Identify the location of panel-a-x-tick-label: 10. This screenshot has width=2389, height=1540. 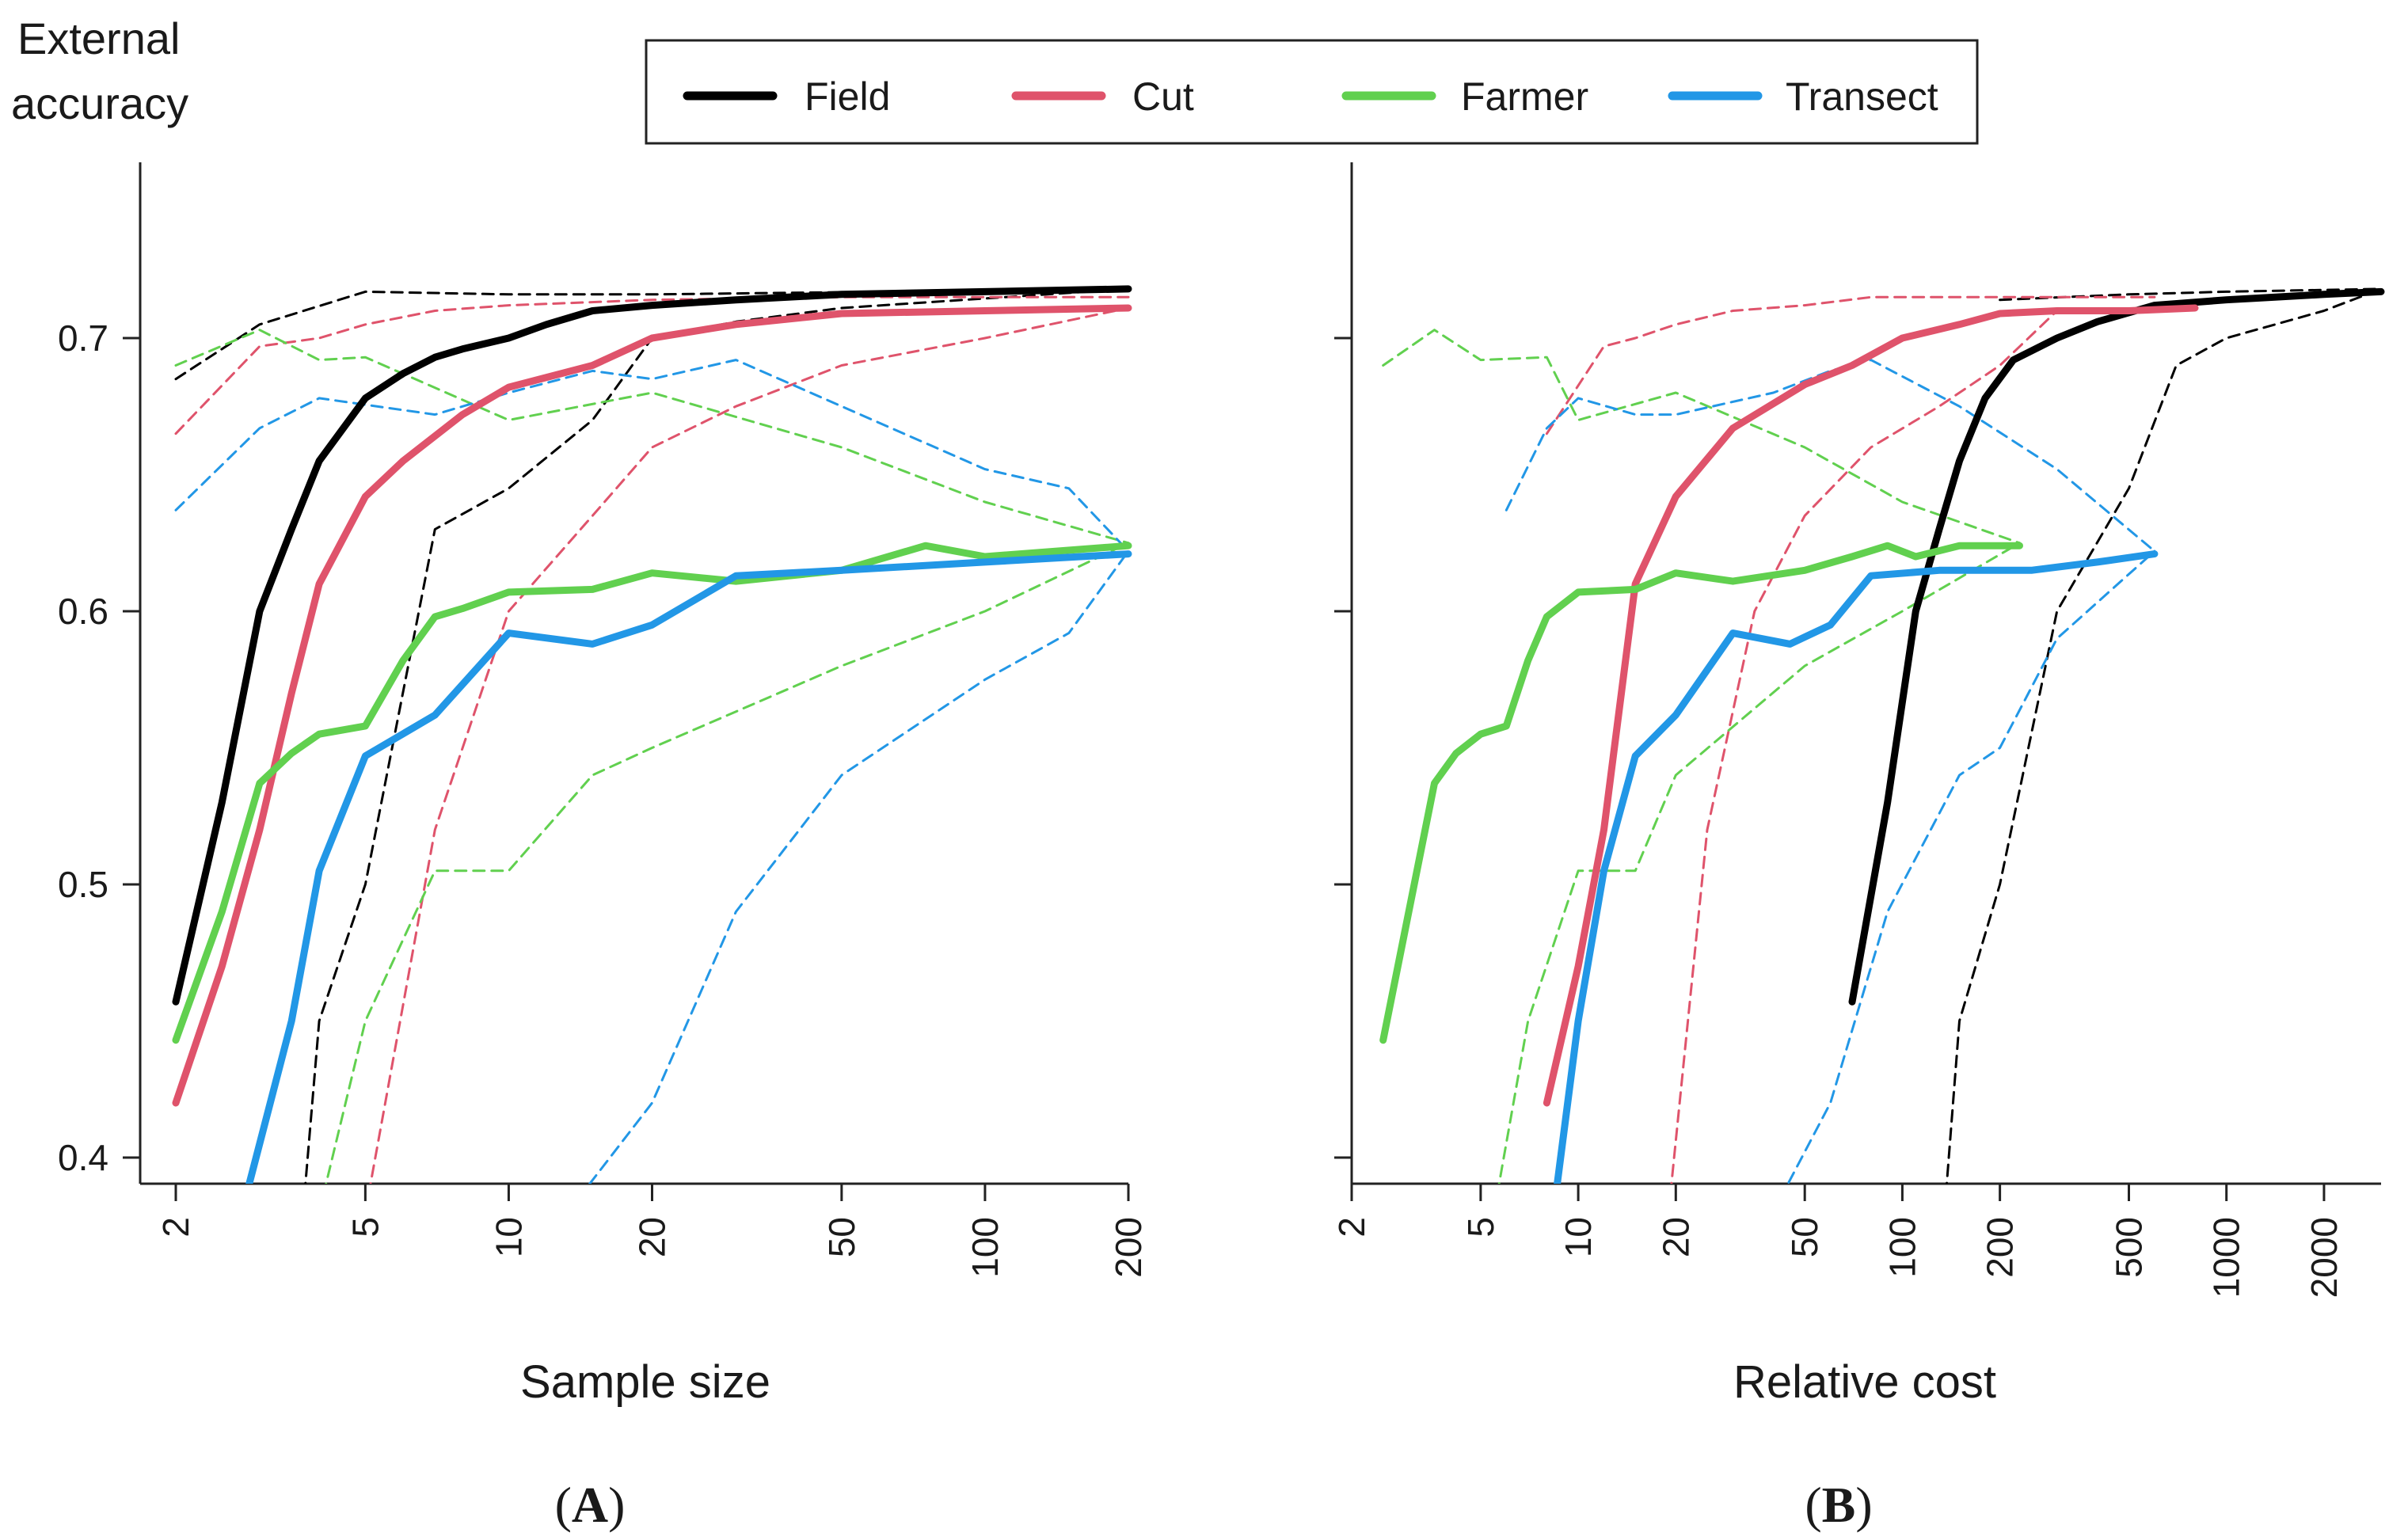
(508, 1237).